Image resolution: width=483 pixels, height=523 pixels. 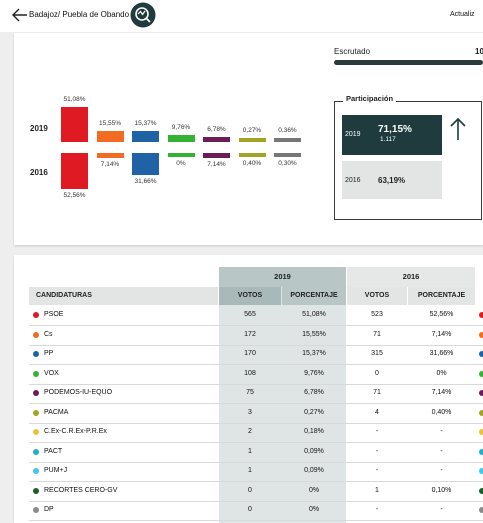 I want to click on table-row: C.Ex-C.R.Ex-P.R.Ex 2 0,18% - -, so click(x=256, y=432).